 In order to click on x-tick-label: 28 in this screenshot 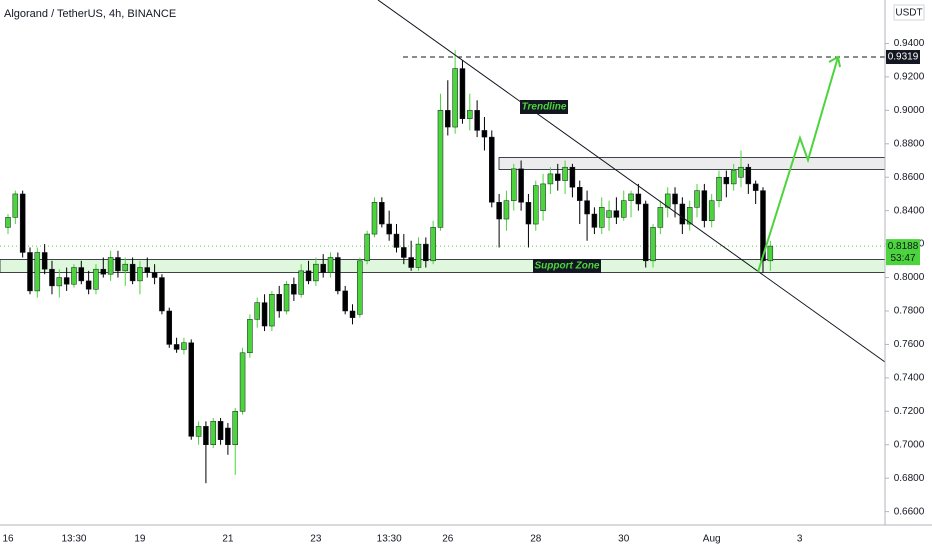, I will do `click(536, 539)`.